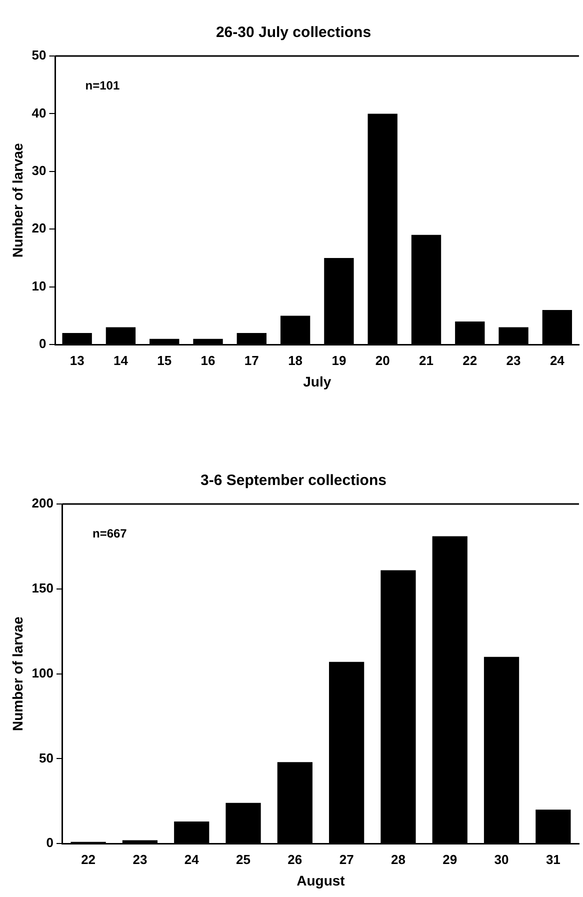 Image resolution: width=583 pixels, height=897 pixels. I want to click on x-tick-label: 31, so click(553, 859).